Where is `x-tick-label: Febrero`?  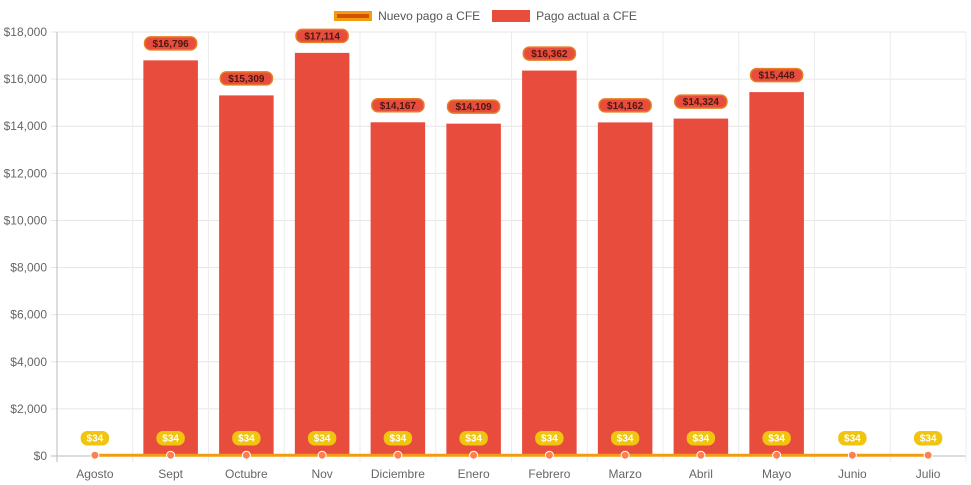 x-tick-label: Febrero is located at coordinates (549, 474).